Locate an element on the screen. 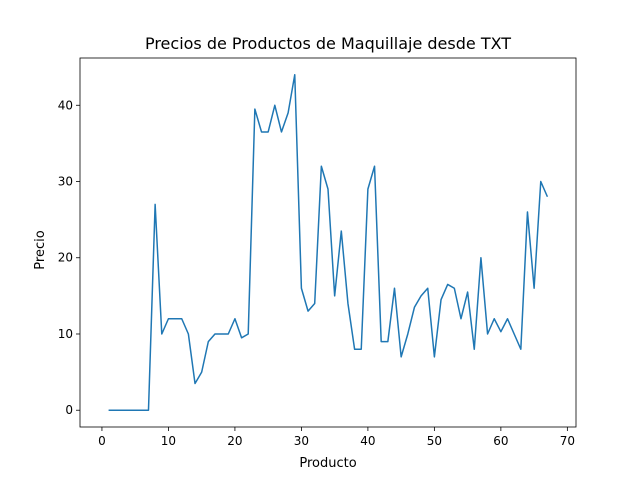  x-tick-label: 70 is located at coordinates (567, 441).